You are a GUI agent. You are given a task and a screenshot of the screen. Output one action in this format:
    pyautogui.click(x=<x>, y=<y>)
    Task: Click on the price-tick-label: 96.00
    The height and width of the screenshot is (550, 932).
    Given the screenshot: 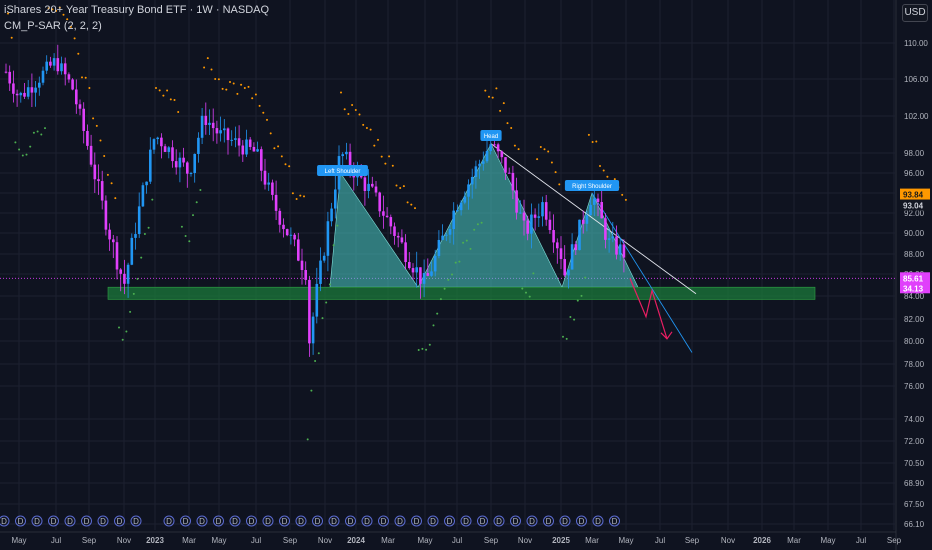 What is the action you would take?
    pyautogui.click(x=914, y=173)
    